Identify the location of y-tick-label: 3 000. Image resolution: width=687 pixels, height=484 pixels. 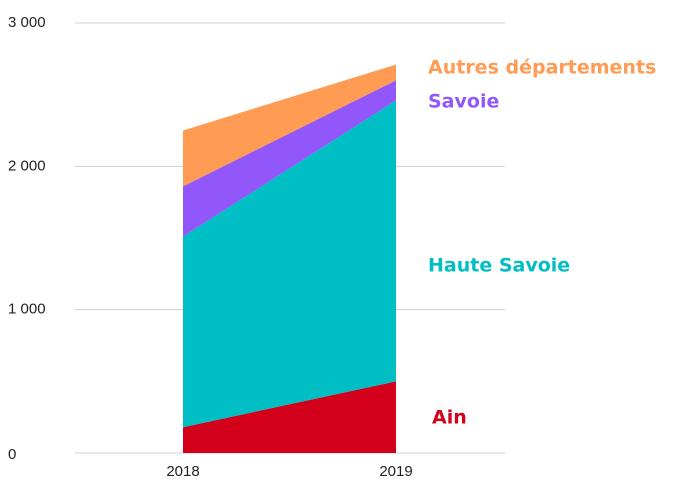
(27, 22).